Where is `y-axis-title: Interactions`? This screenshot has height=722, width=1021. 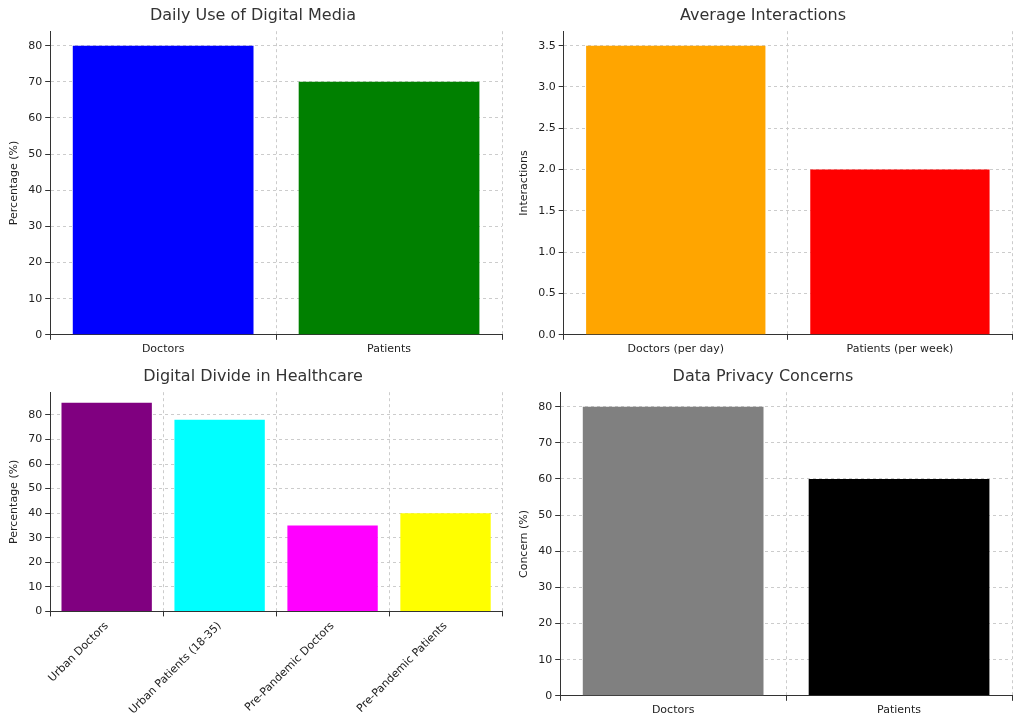 y-axis-title: Interactions is located at coordinates (524, 183).